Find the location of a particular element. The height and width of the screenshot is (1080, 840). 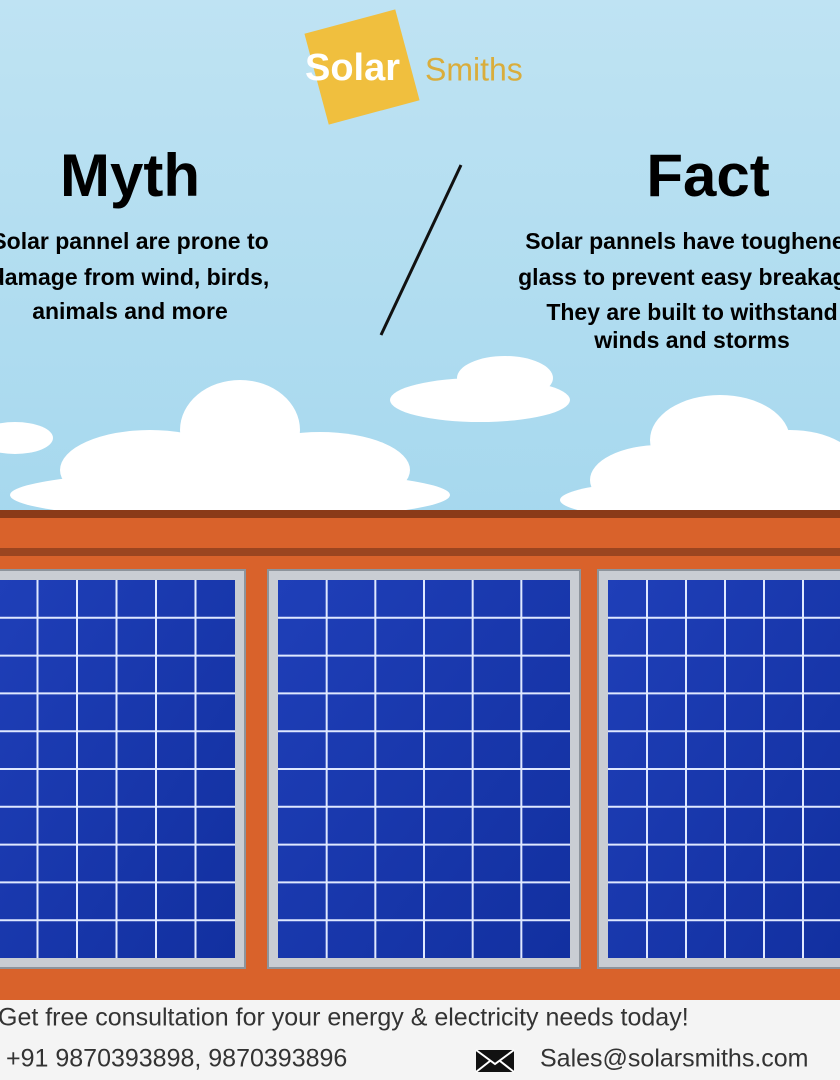

email-icon is located at coordinates (495, 1061).